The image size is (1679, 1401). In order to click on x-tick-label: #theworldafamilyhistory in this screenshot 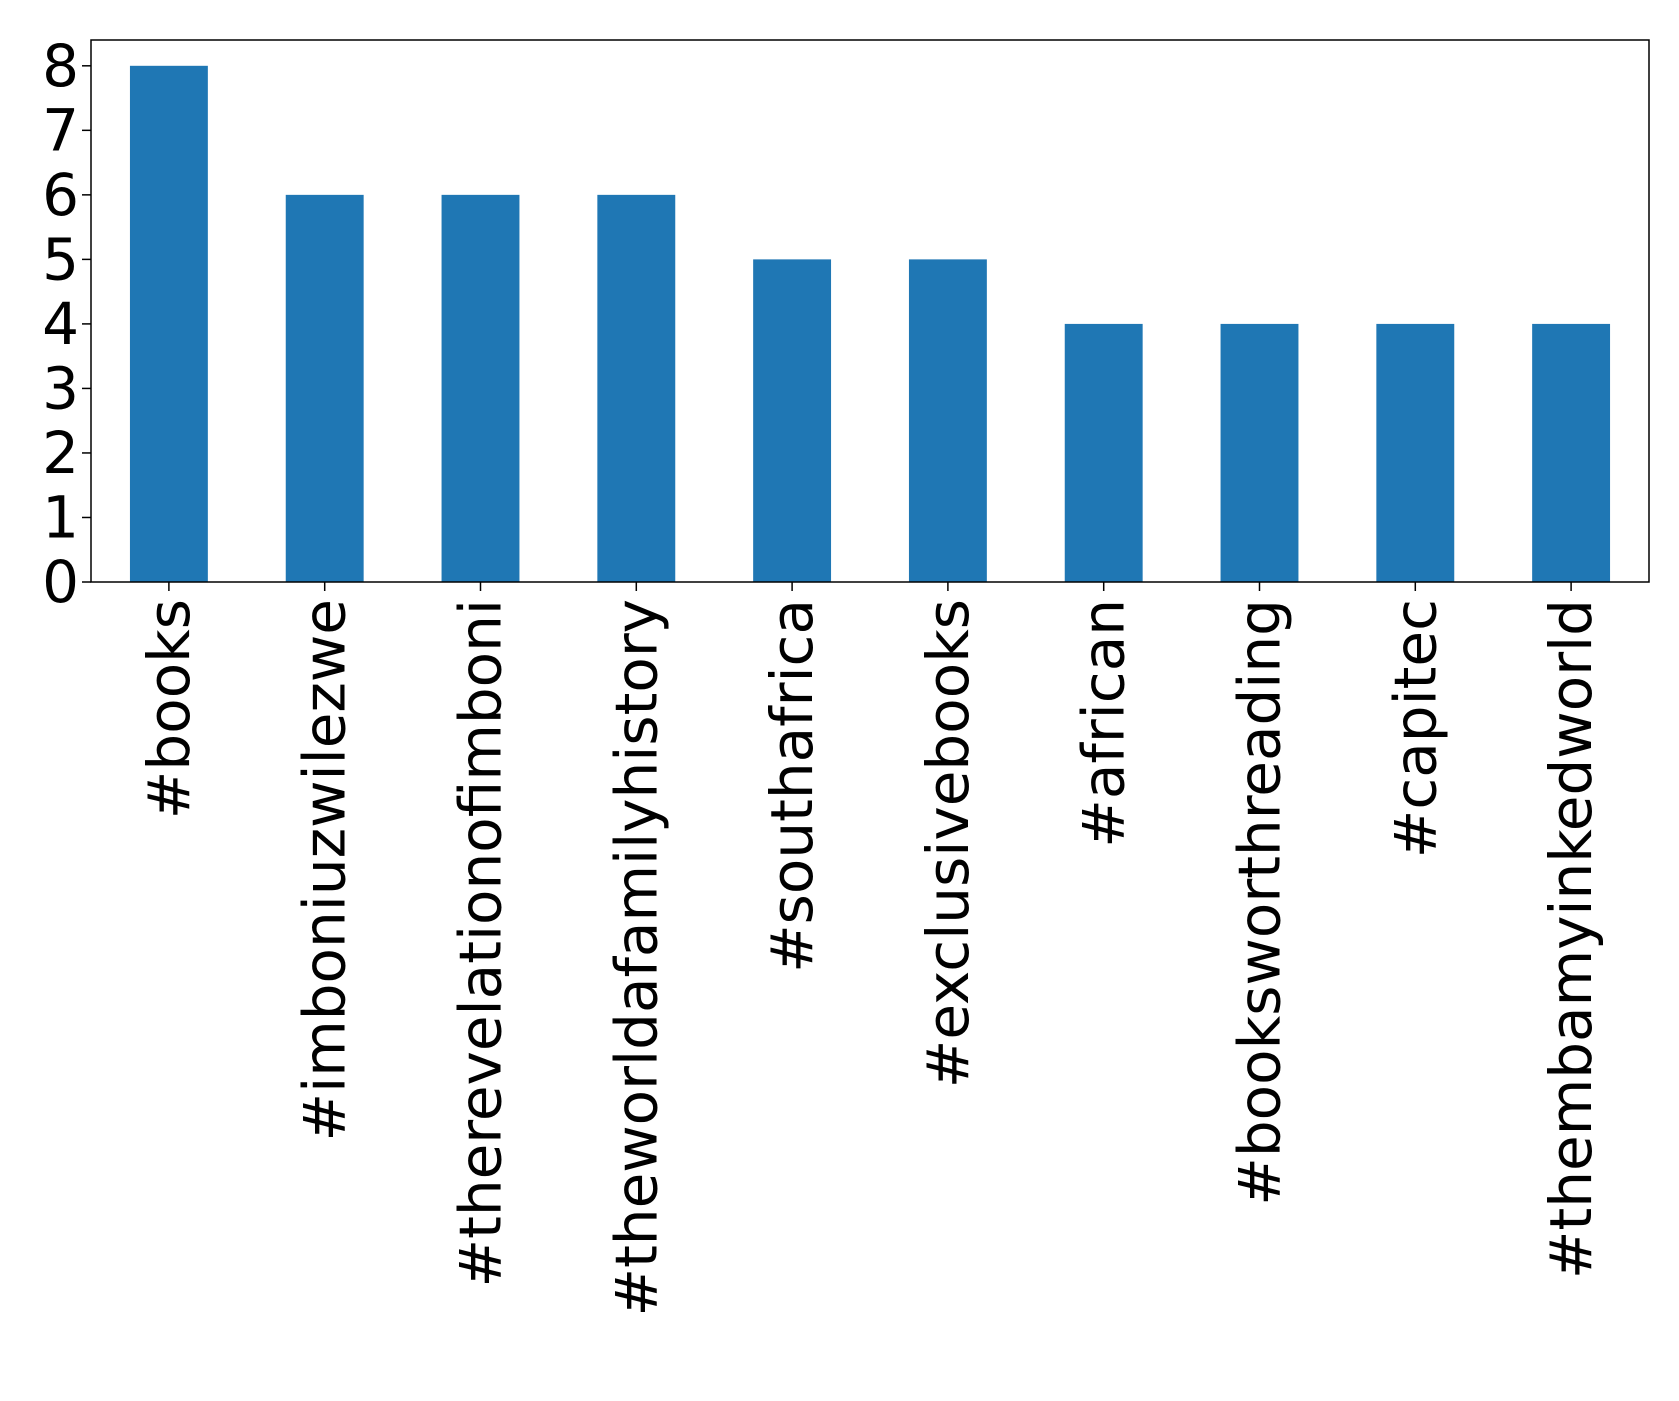, I will do `click(636, 958)`.